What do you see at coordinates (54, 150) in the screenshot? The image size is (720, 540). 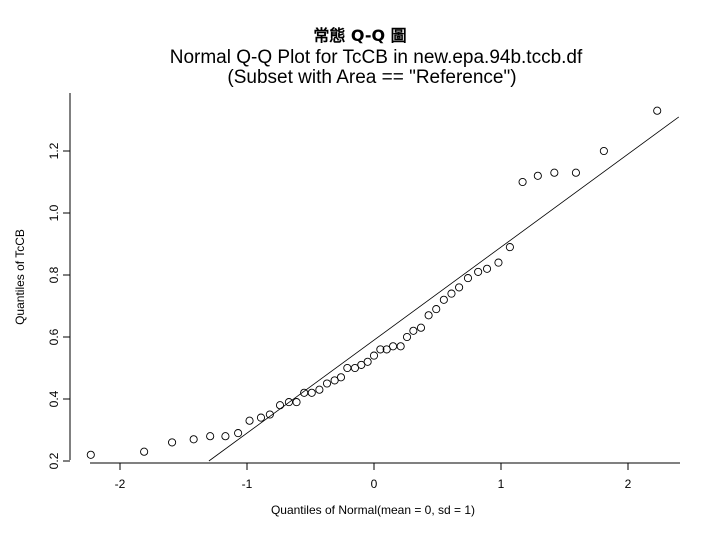 I see `y-tick-label: 1.2` at bounding box center [54, 150].